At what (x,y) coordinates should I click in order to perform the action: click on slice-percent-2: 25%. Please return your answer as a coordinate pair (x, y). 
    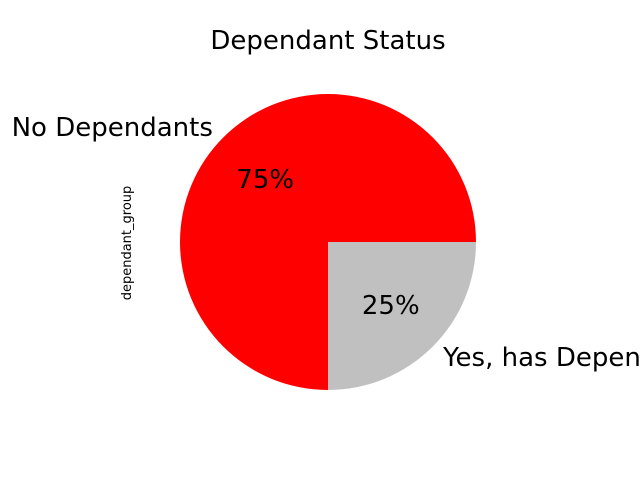
    Looking at the image, I should click on (391, 306).